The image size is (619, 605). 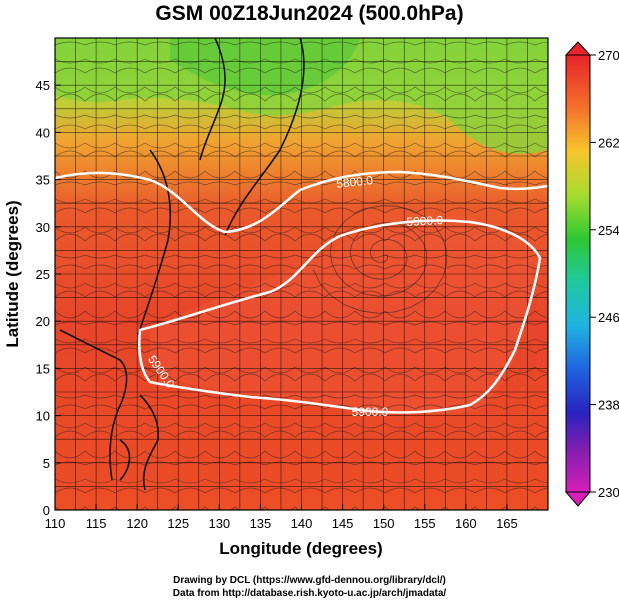 What do you see at coordinates (608, 405) in the screenshot?
I see `colorbar-tick-label: 238` at bounding box center [608, 405].